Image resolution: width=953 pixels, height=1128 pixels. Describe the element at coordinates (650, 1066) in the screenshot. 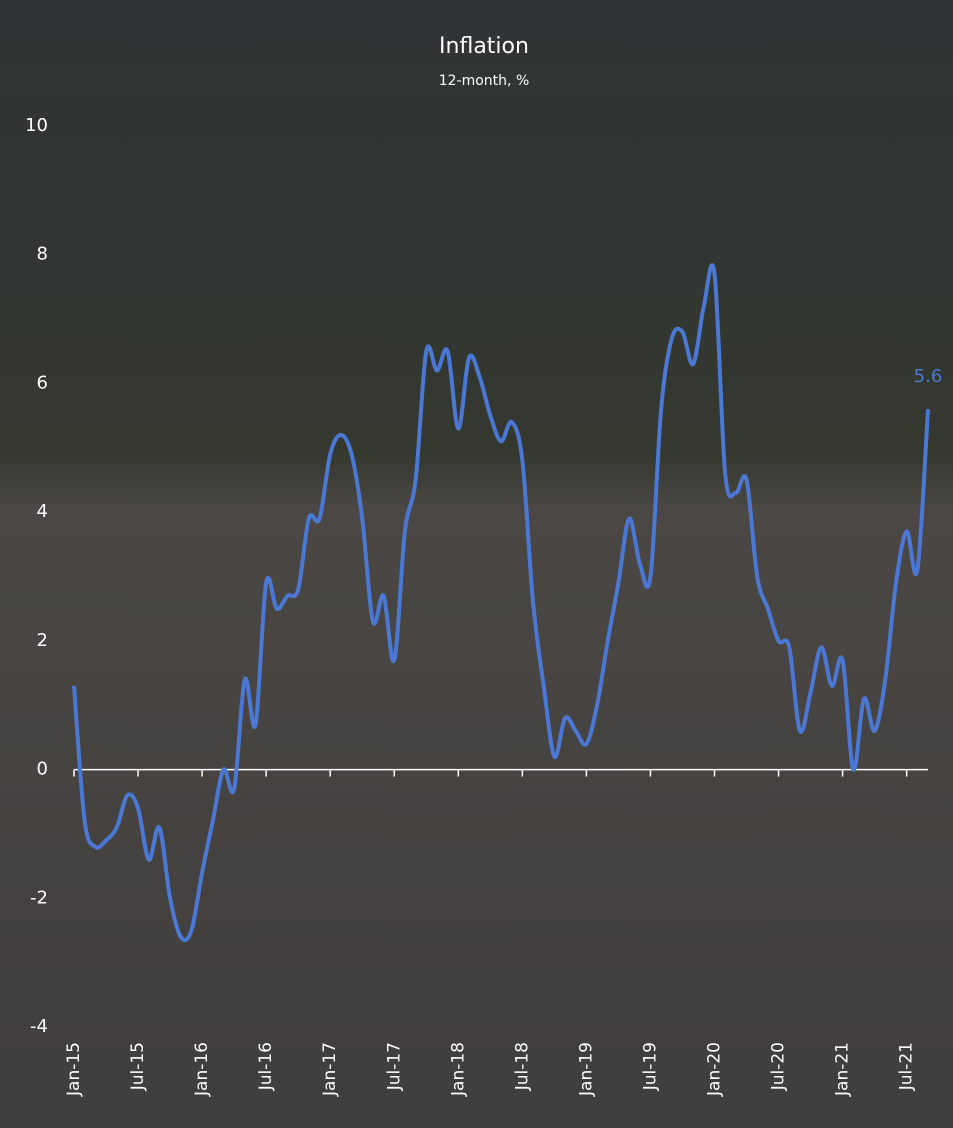

I see `x-tick-label: Jul-19` at that location.